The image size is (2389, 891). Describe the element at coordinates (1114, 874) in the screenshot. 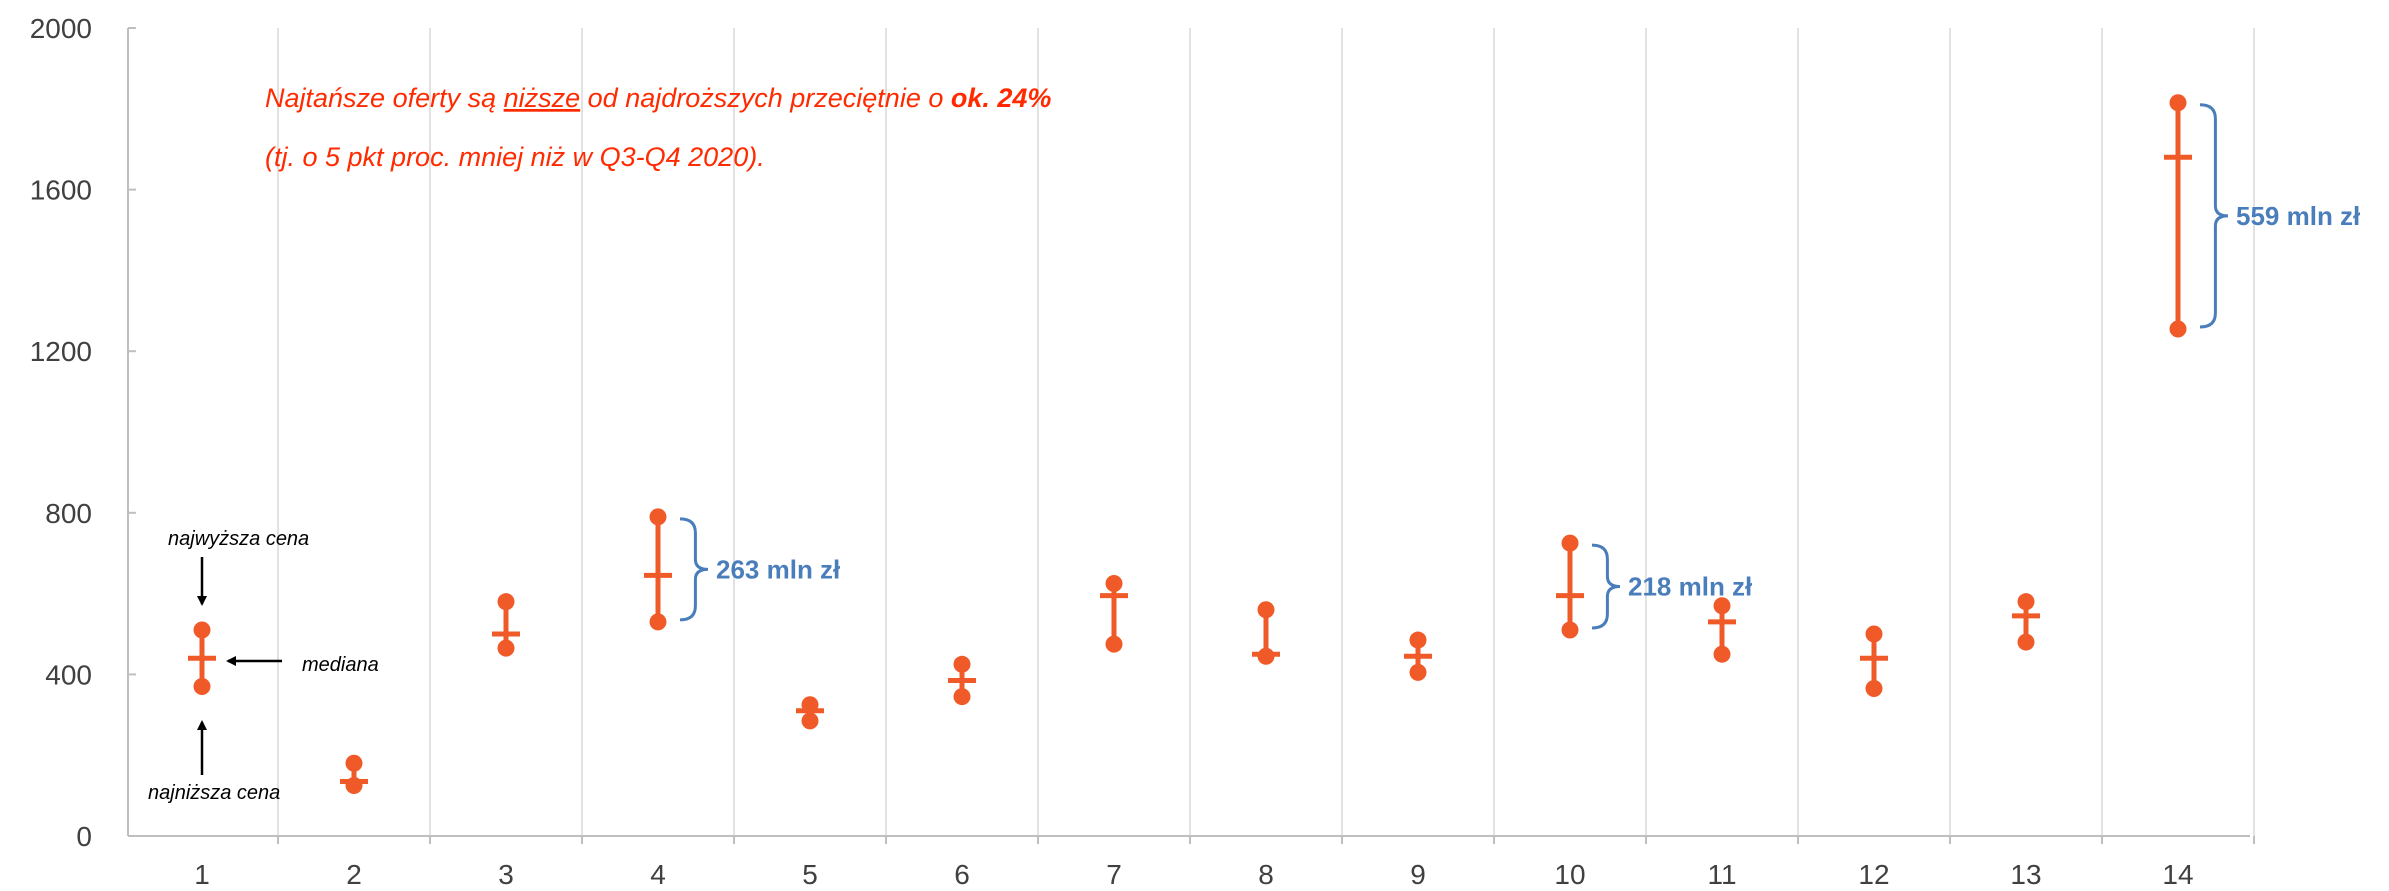

I see `x-tick-label: 7` at that location.